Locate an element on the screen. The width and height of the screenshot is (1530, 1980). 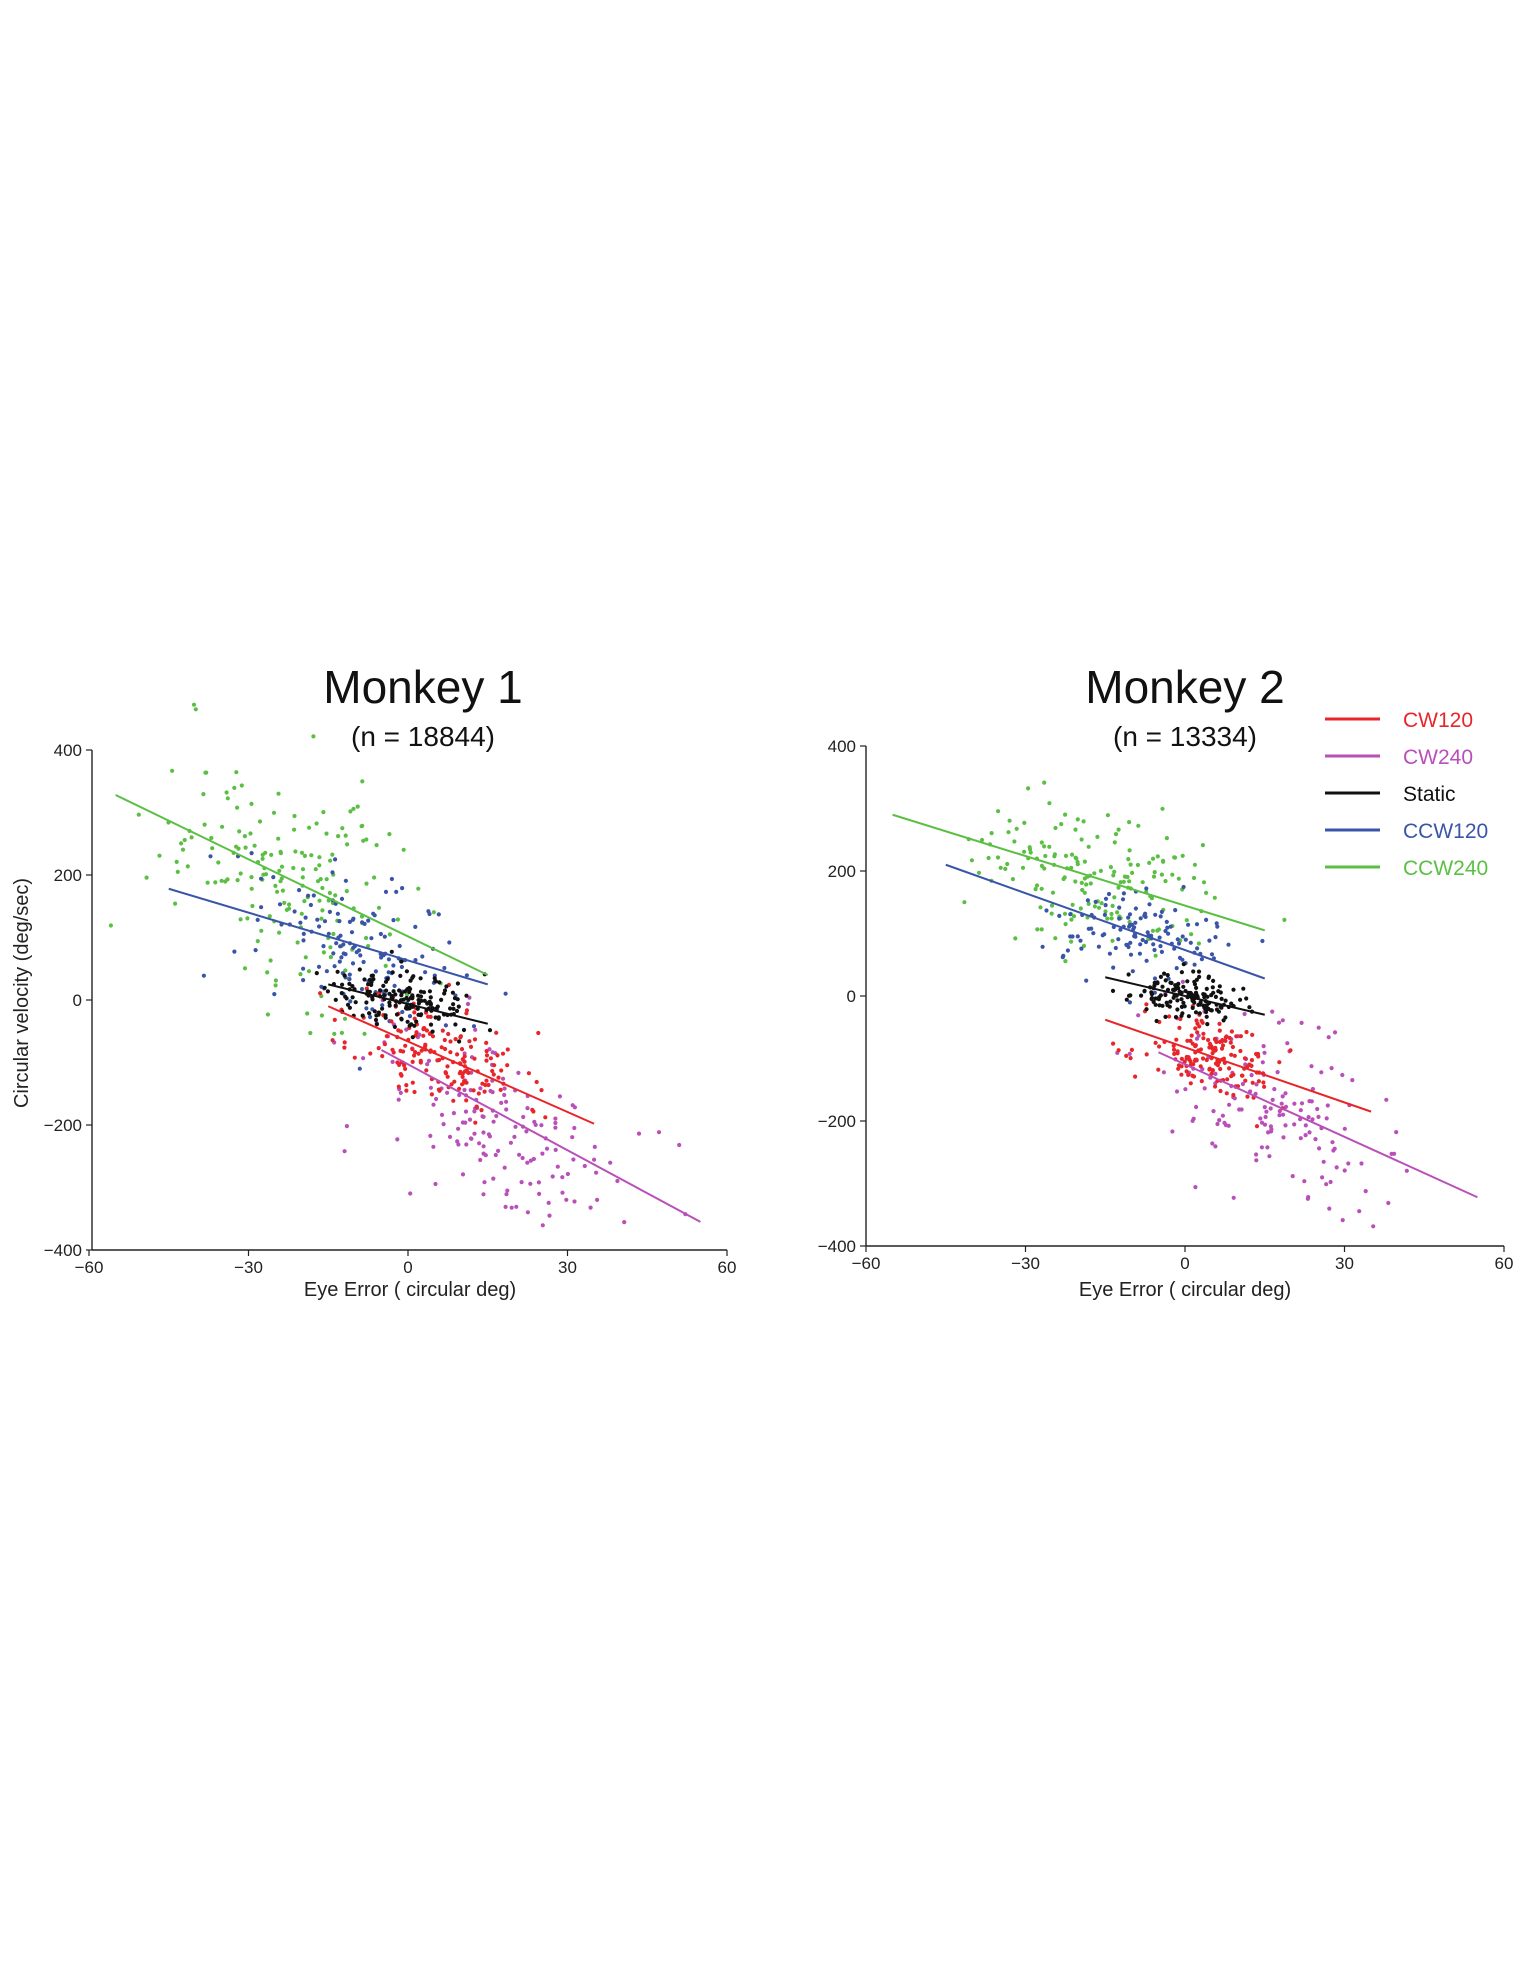
series-ccw120-points is located at coordinates (354, 961).